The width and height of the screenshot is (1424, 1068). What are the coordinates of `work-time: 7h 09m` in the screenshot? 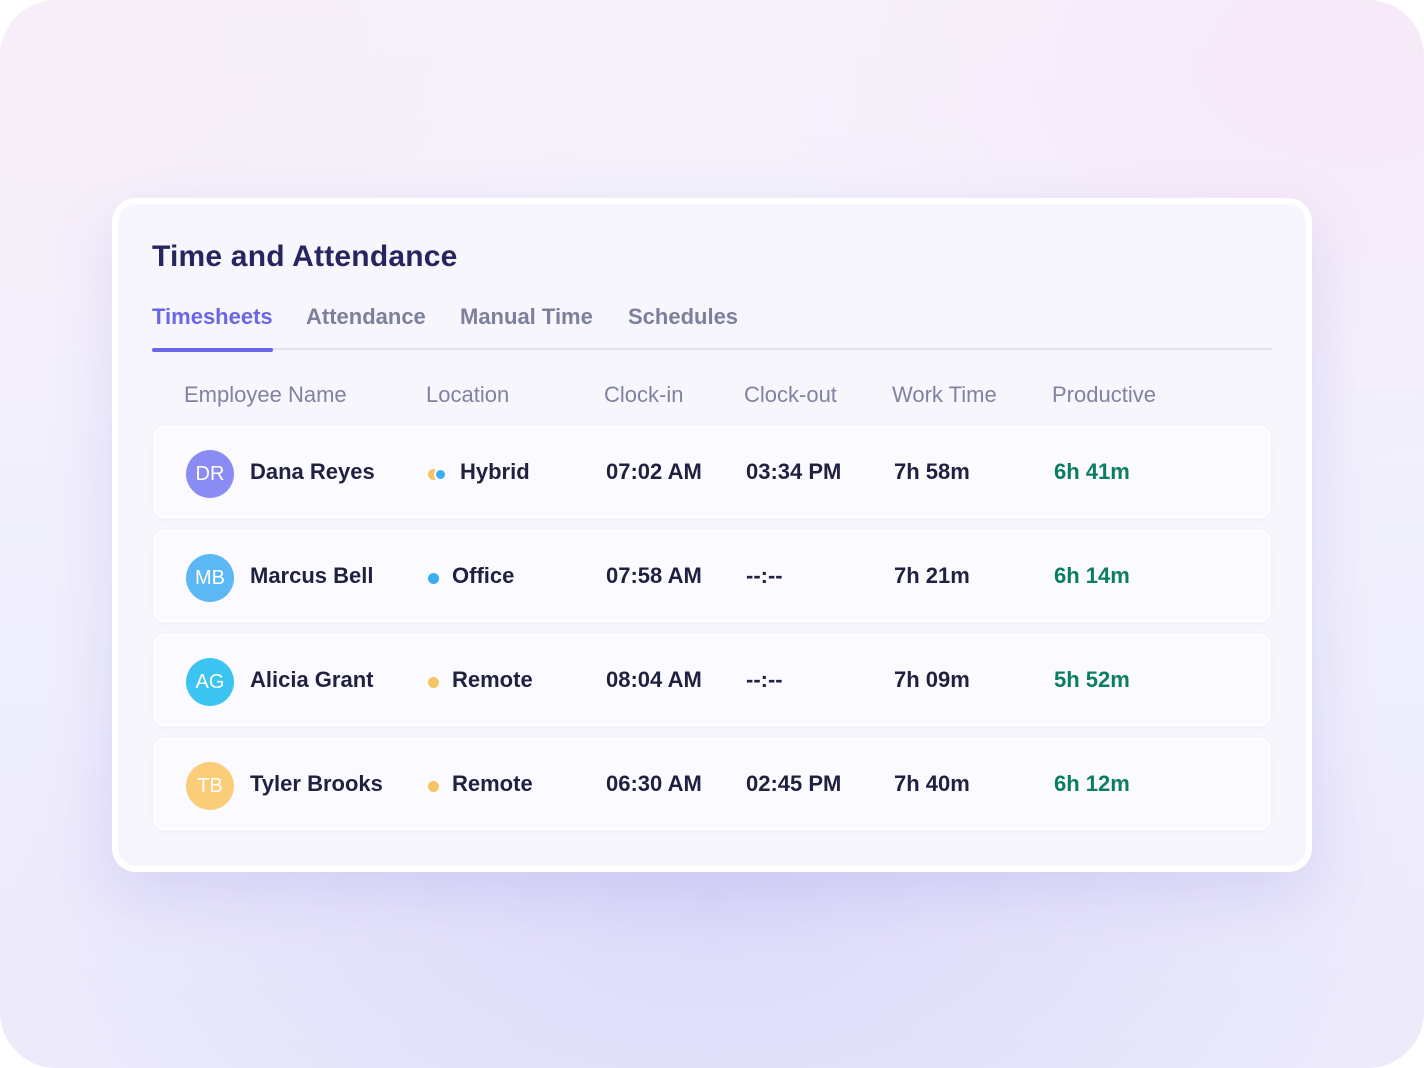 It's located at (932, 679).